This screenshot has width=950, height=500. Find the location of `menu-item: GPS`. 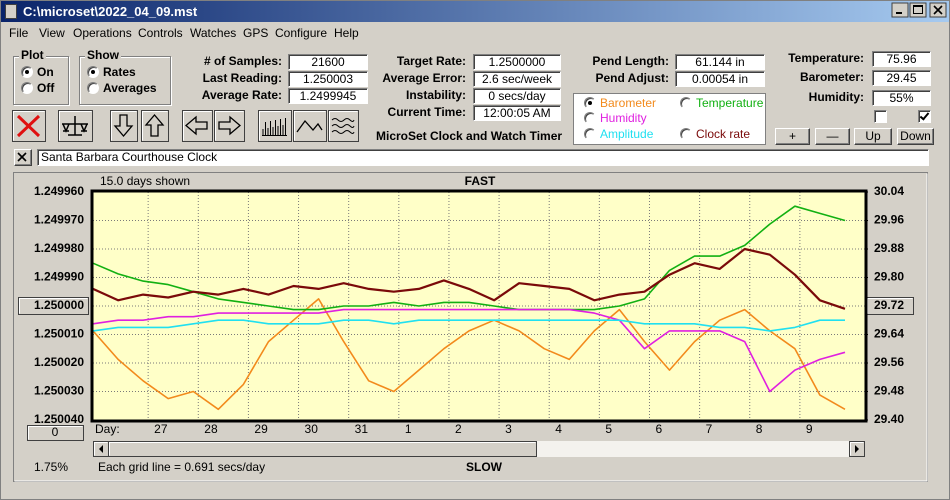

menu-item: GPS is located at coordinates (256, 33).